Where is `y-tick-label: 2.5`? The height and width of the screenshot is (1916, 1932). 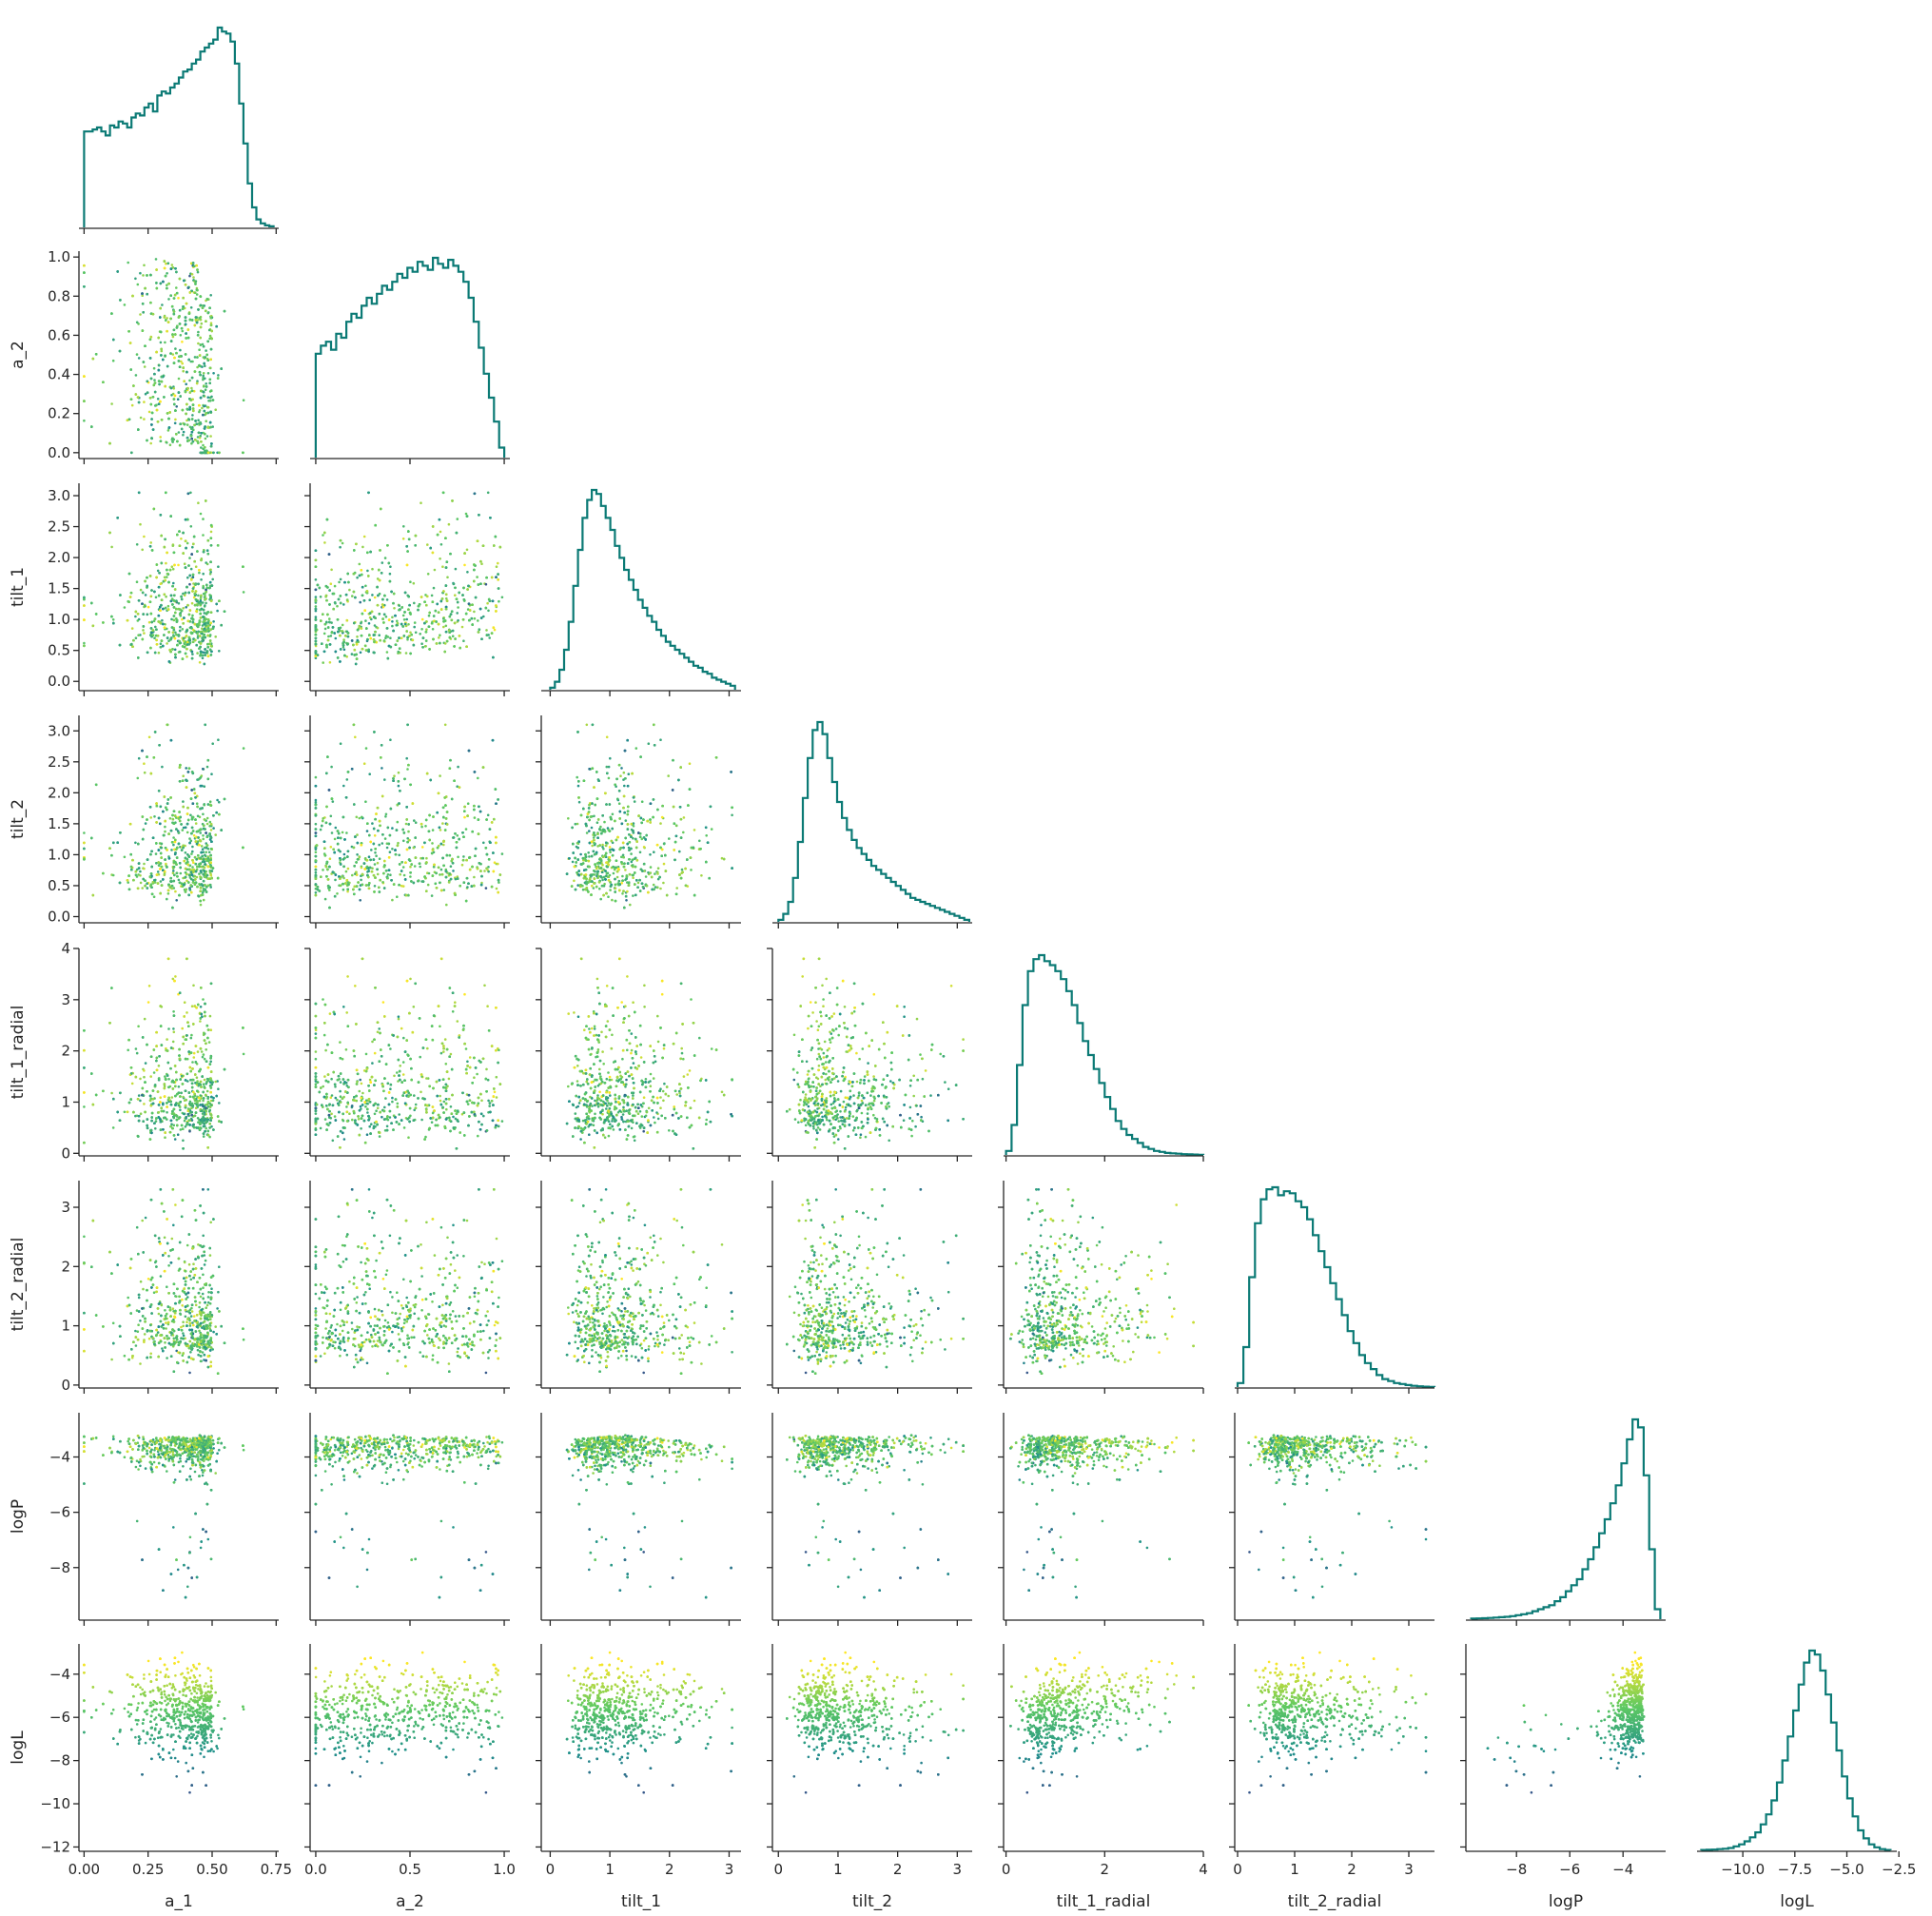 y-tick-label: 2.5 is located at coordinates (59, 527).